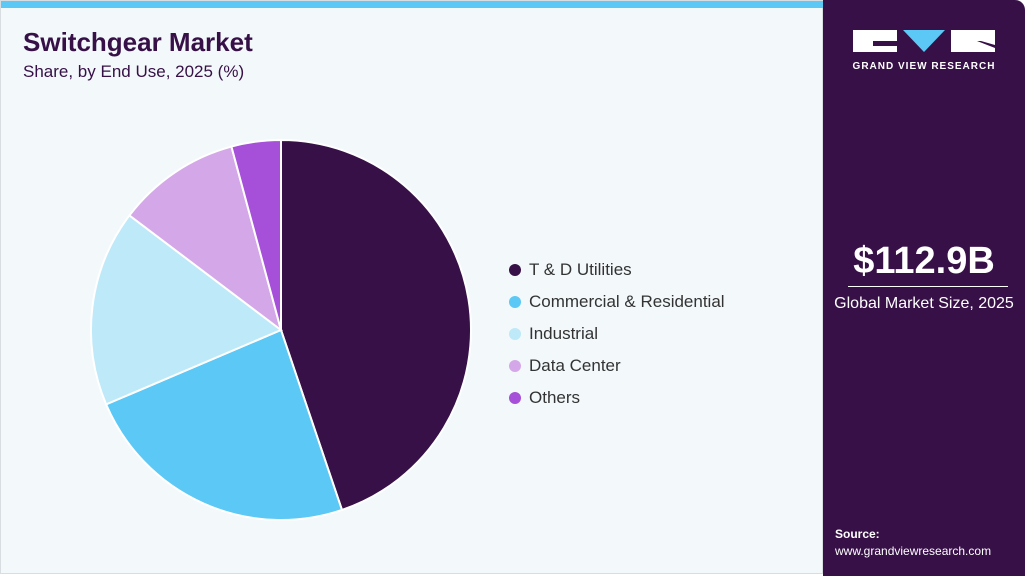 This screenshot has height=576, width=1025. Describe the element at coordinates (256, 234) in the screenshot. I see `pie-slice-others` at that location.